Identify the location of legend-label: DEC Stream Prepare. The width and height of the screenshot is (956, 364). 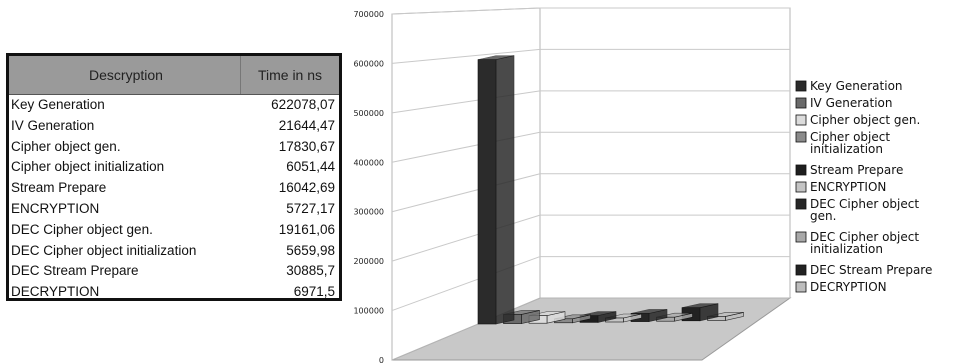
(871, 270).